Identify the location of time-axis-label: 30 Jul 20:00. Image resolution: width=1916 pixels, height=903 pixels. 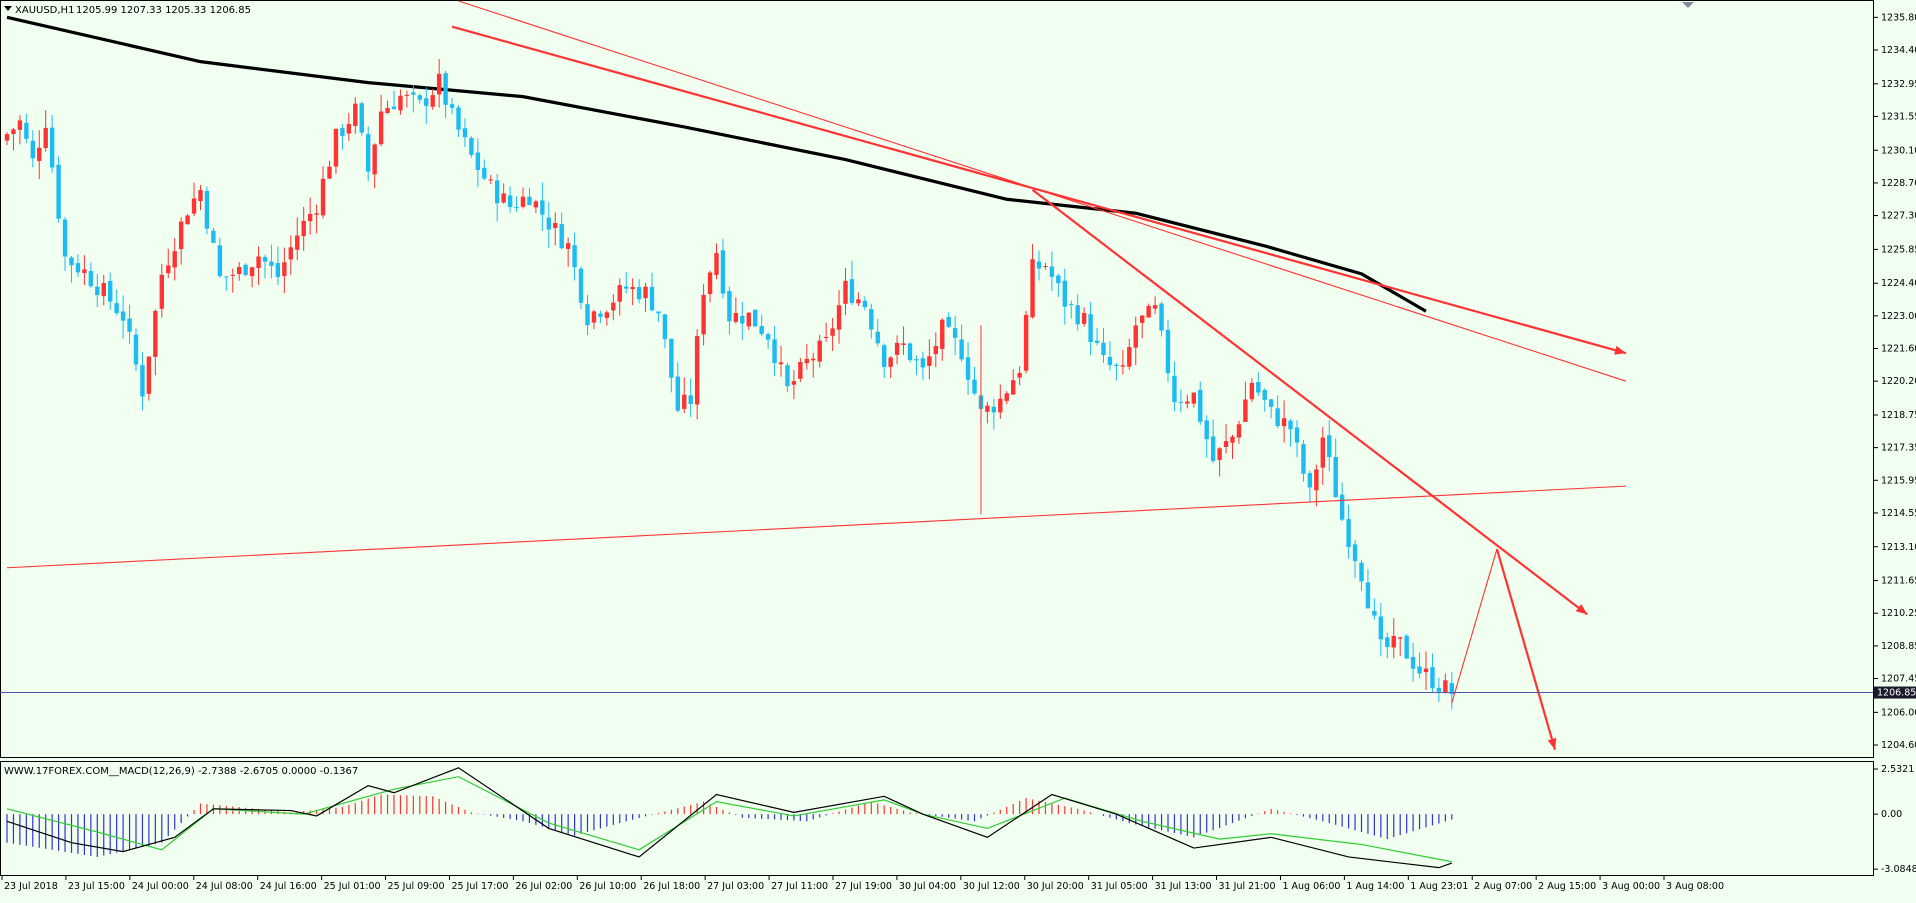
(1055, 886).